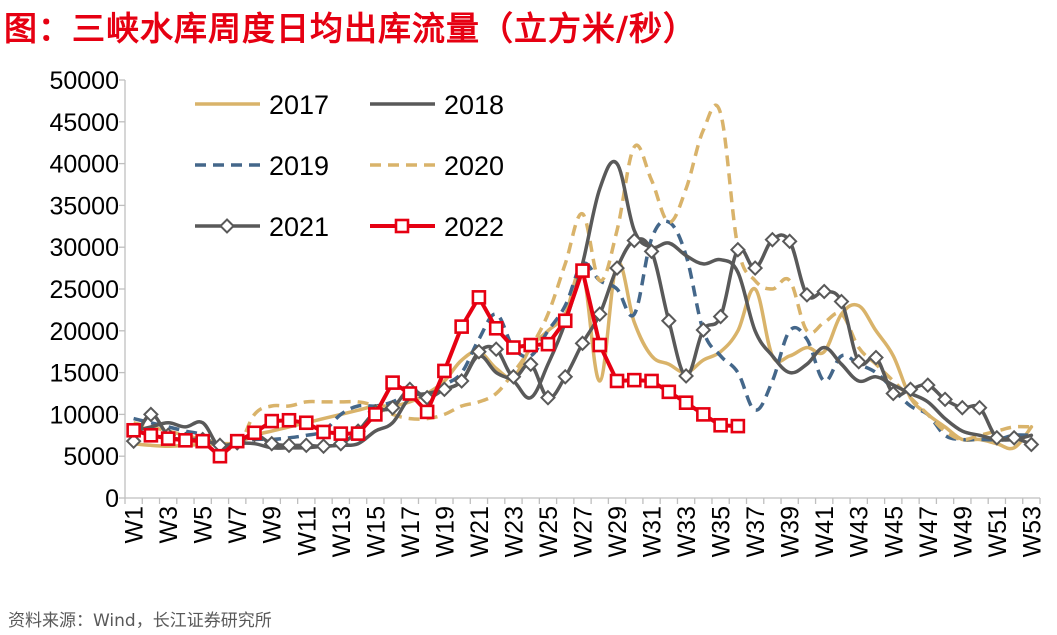  What do you see at coordinates (686, 402) in the screenshot?
I see `point-2022-w33` at bounding box center [686, 402].